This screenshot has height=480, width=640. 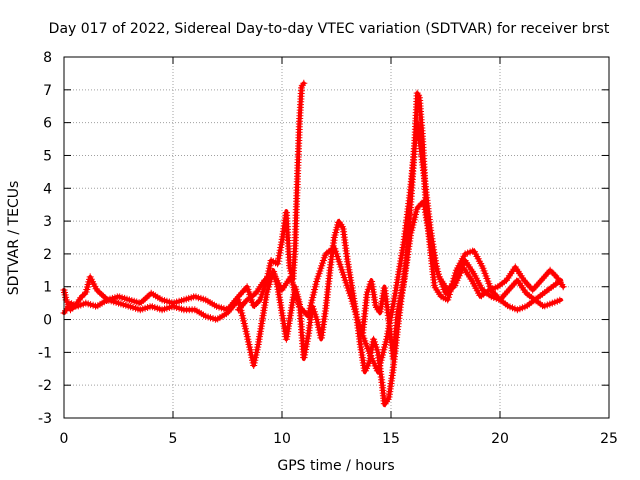 What do you see at coordinates (64, 439) in the screenshot?
I see `x-tick-label: 0` at bounding box center [64, 439].